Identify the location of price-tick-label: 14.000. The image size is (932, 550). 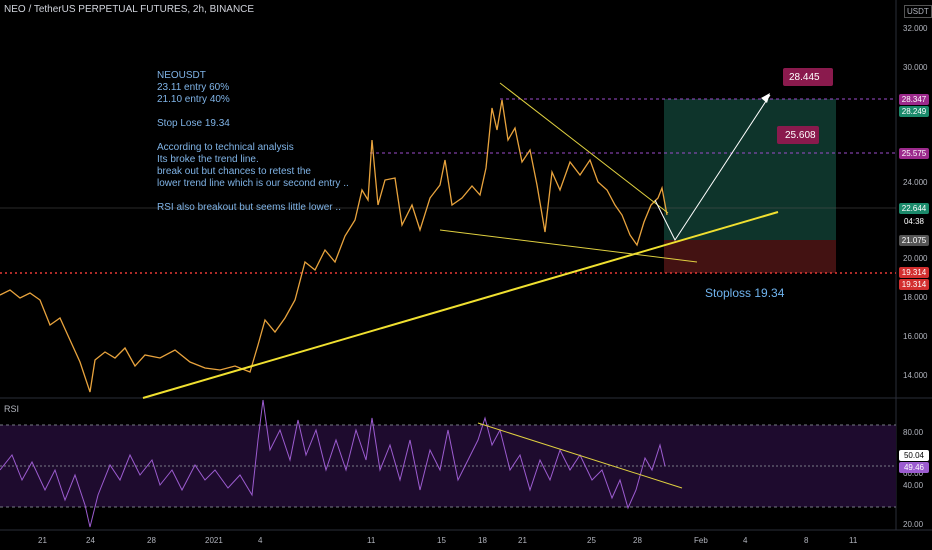
(915, 375).